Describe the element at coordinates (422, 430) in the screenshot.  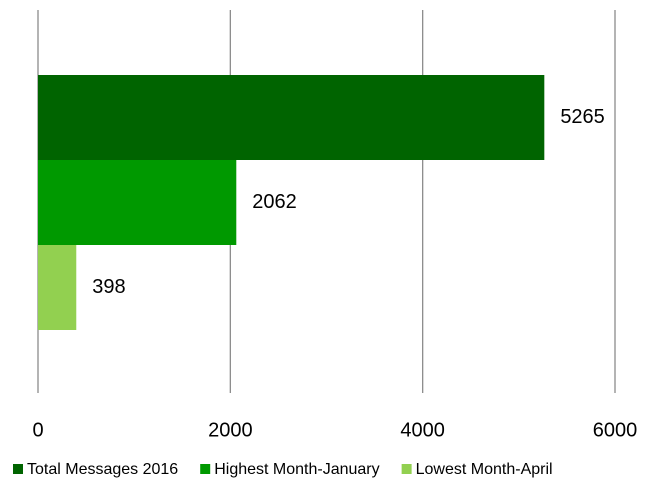
I see `x-tick-label: 4000` at that location.